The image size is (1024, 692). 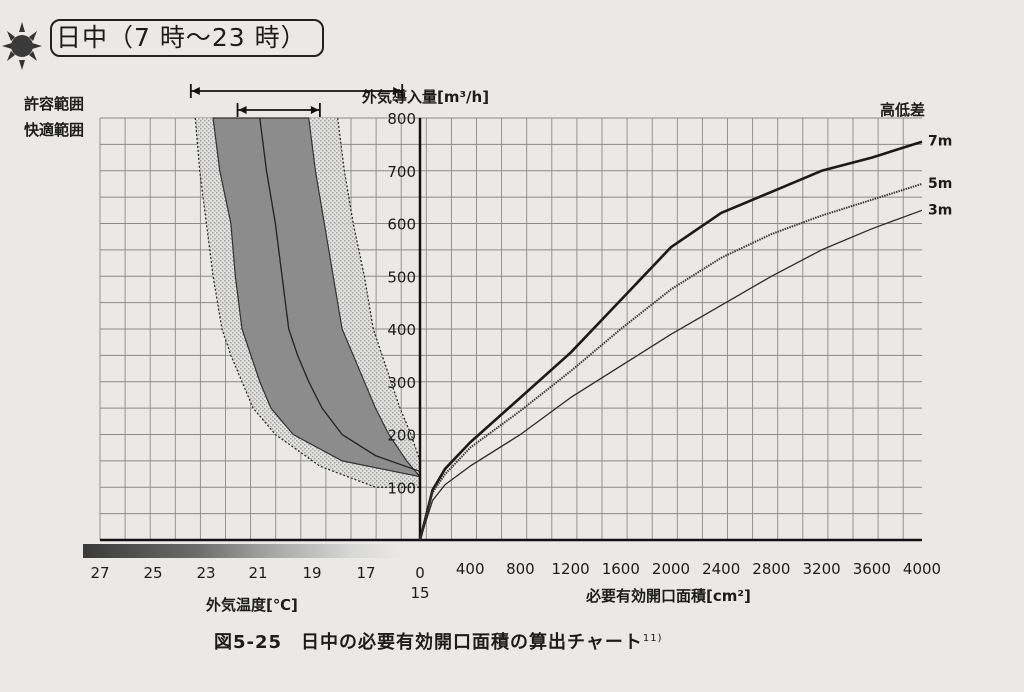 I want to click on caption-text: 図5-25 日中の必要有効開口面積の算出チャート, so click(x=428, y=642).